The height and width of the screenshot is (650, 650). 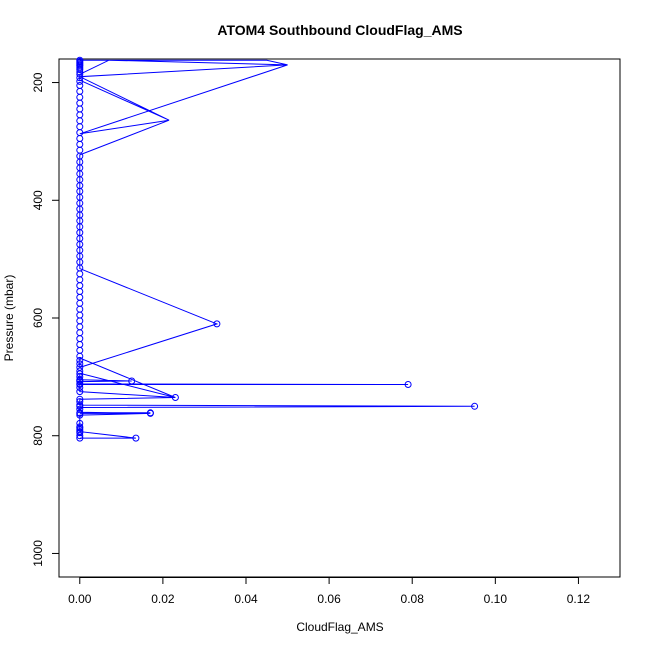 What do you see at coordinates (579, 599) in the screenshot?
I see `x-tick-label: 0.12` at bounding box center [579, 599].